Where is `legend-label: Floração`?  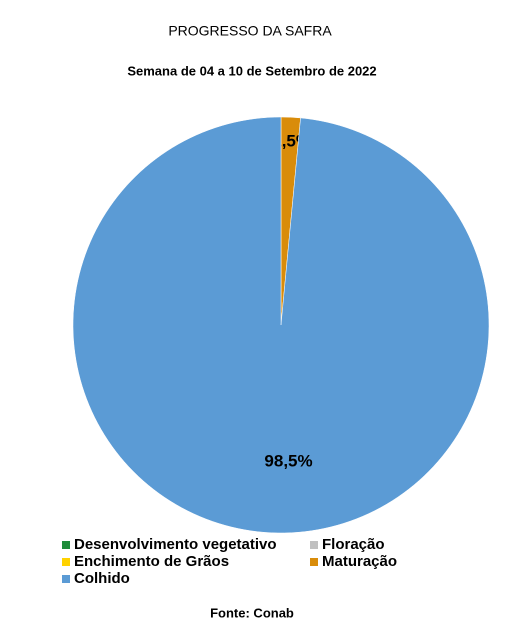 legend-label: Floração is located at coordinates (353, 544).